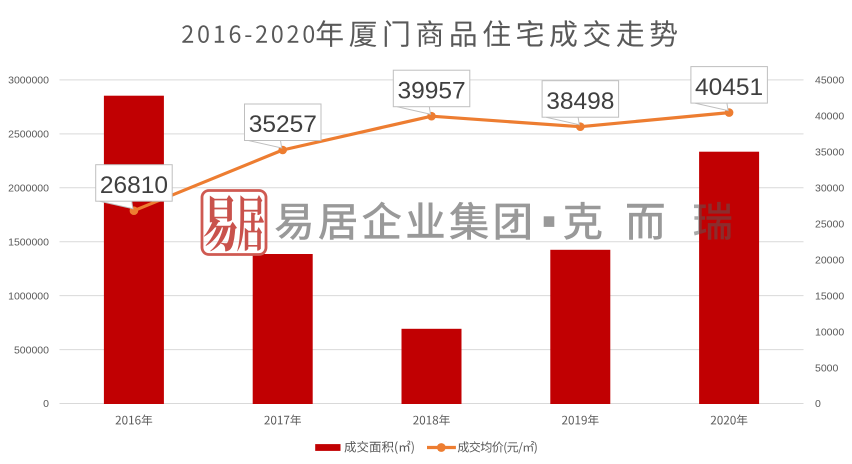 Image resolution: width=852 pixels, height=464 pixels. I want to click on svg-text: 35000, so click(829, 153).